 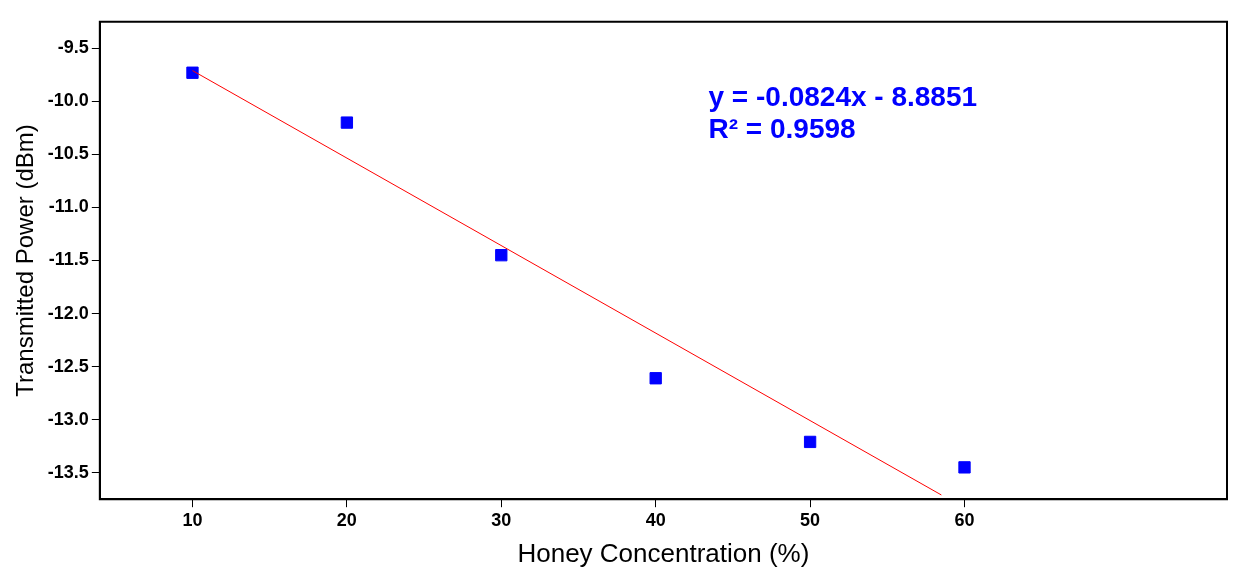 What do you see at coordinates (663, 552) in the screenshot?
I see `x-axis-title: Honey Concentration (%)` at bounding box center [663, 552].